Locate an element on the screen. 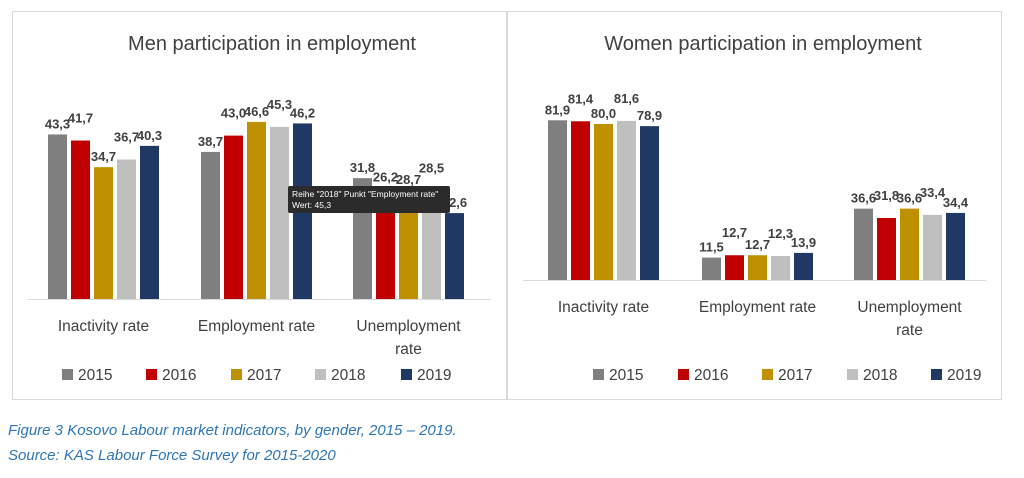  women-legend-swatch-2016 is located at coordinates (683, 374).